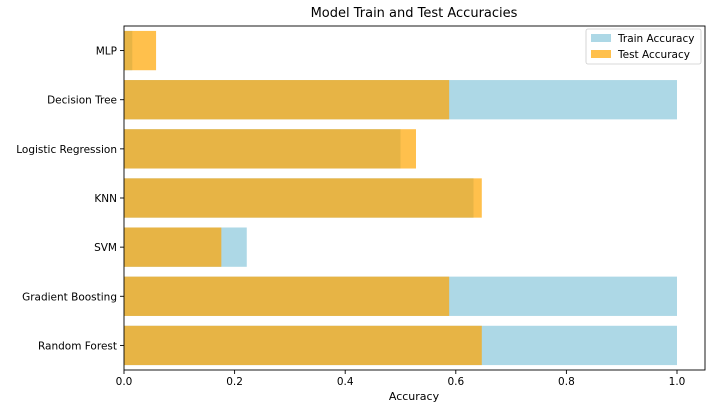 The image size is (724, 410). What do you see at coordinates (106, 52) in the screenshot?
I see `y-tick-label-0: MLP` at bounding box center [106, 52].